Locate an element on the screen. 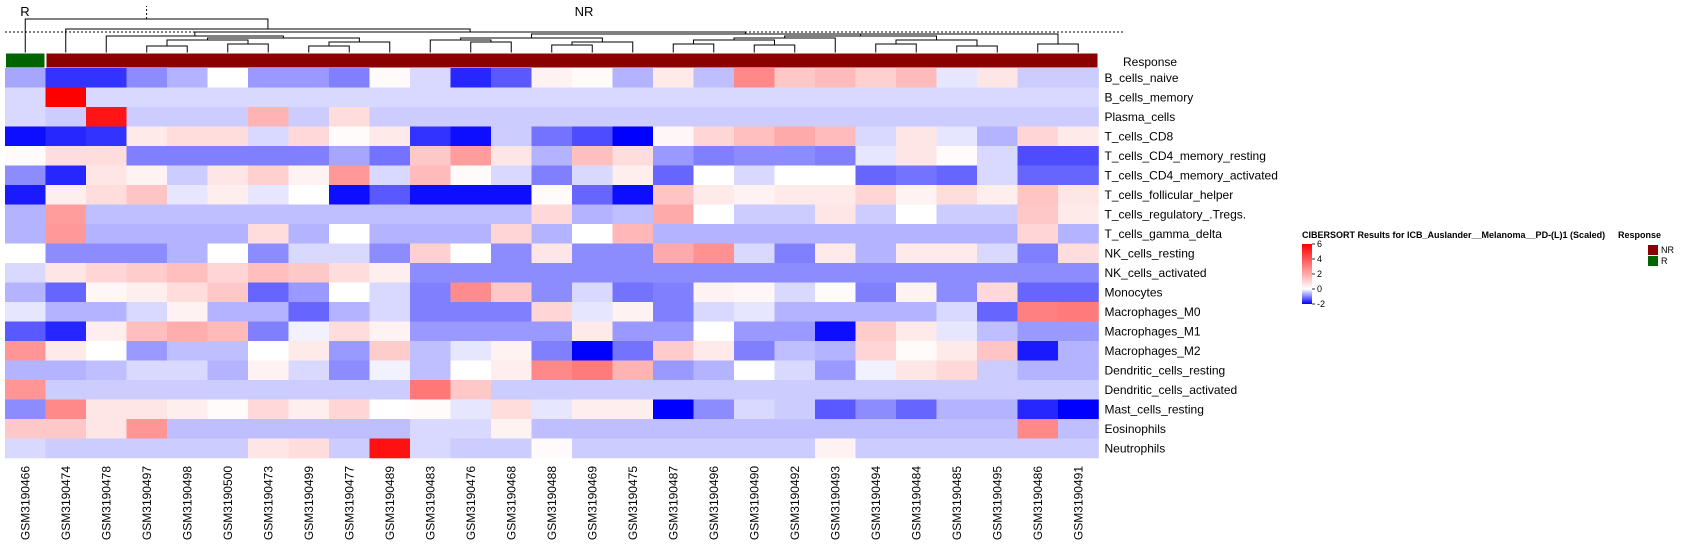  row-label: T_cells_CD4_memory_resting is located at coordinates (1185, 156).